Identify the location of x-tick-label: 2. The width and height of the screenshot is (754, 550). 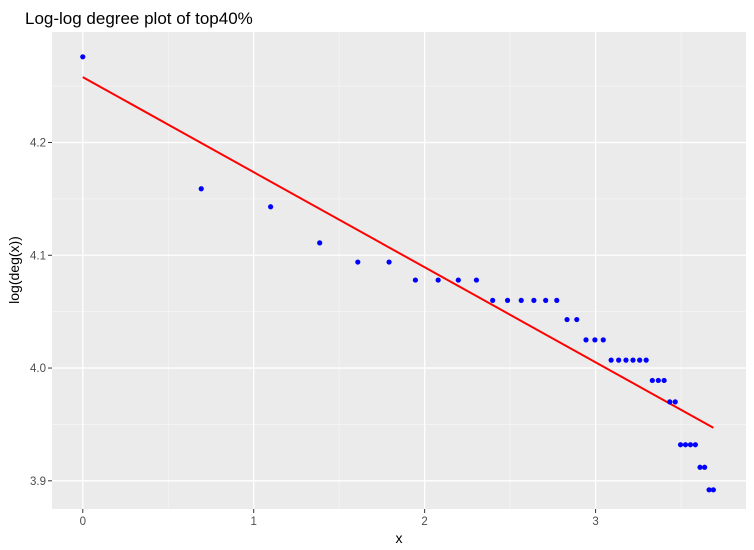
(424, 522).